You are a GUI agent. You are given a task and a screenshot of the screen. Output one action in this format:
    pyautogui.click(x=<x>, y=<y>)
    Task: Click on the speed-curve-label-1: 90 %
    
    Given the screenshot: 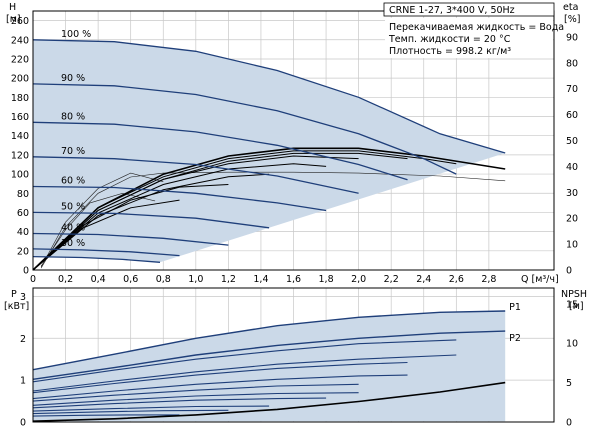 What is the action you would take?
    pyautogui.click(x=73, y=78)
    